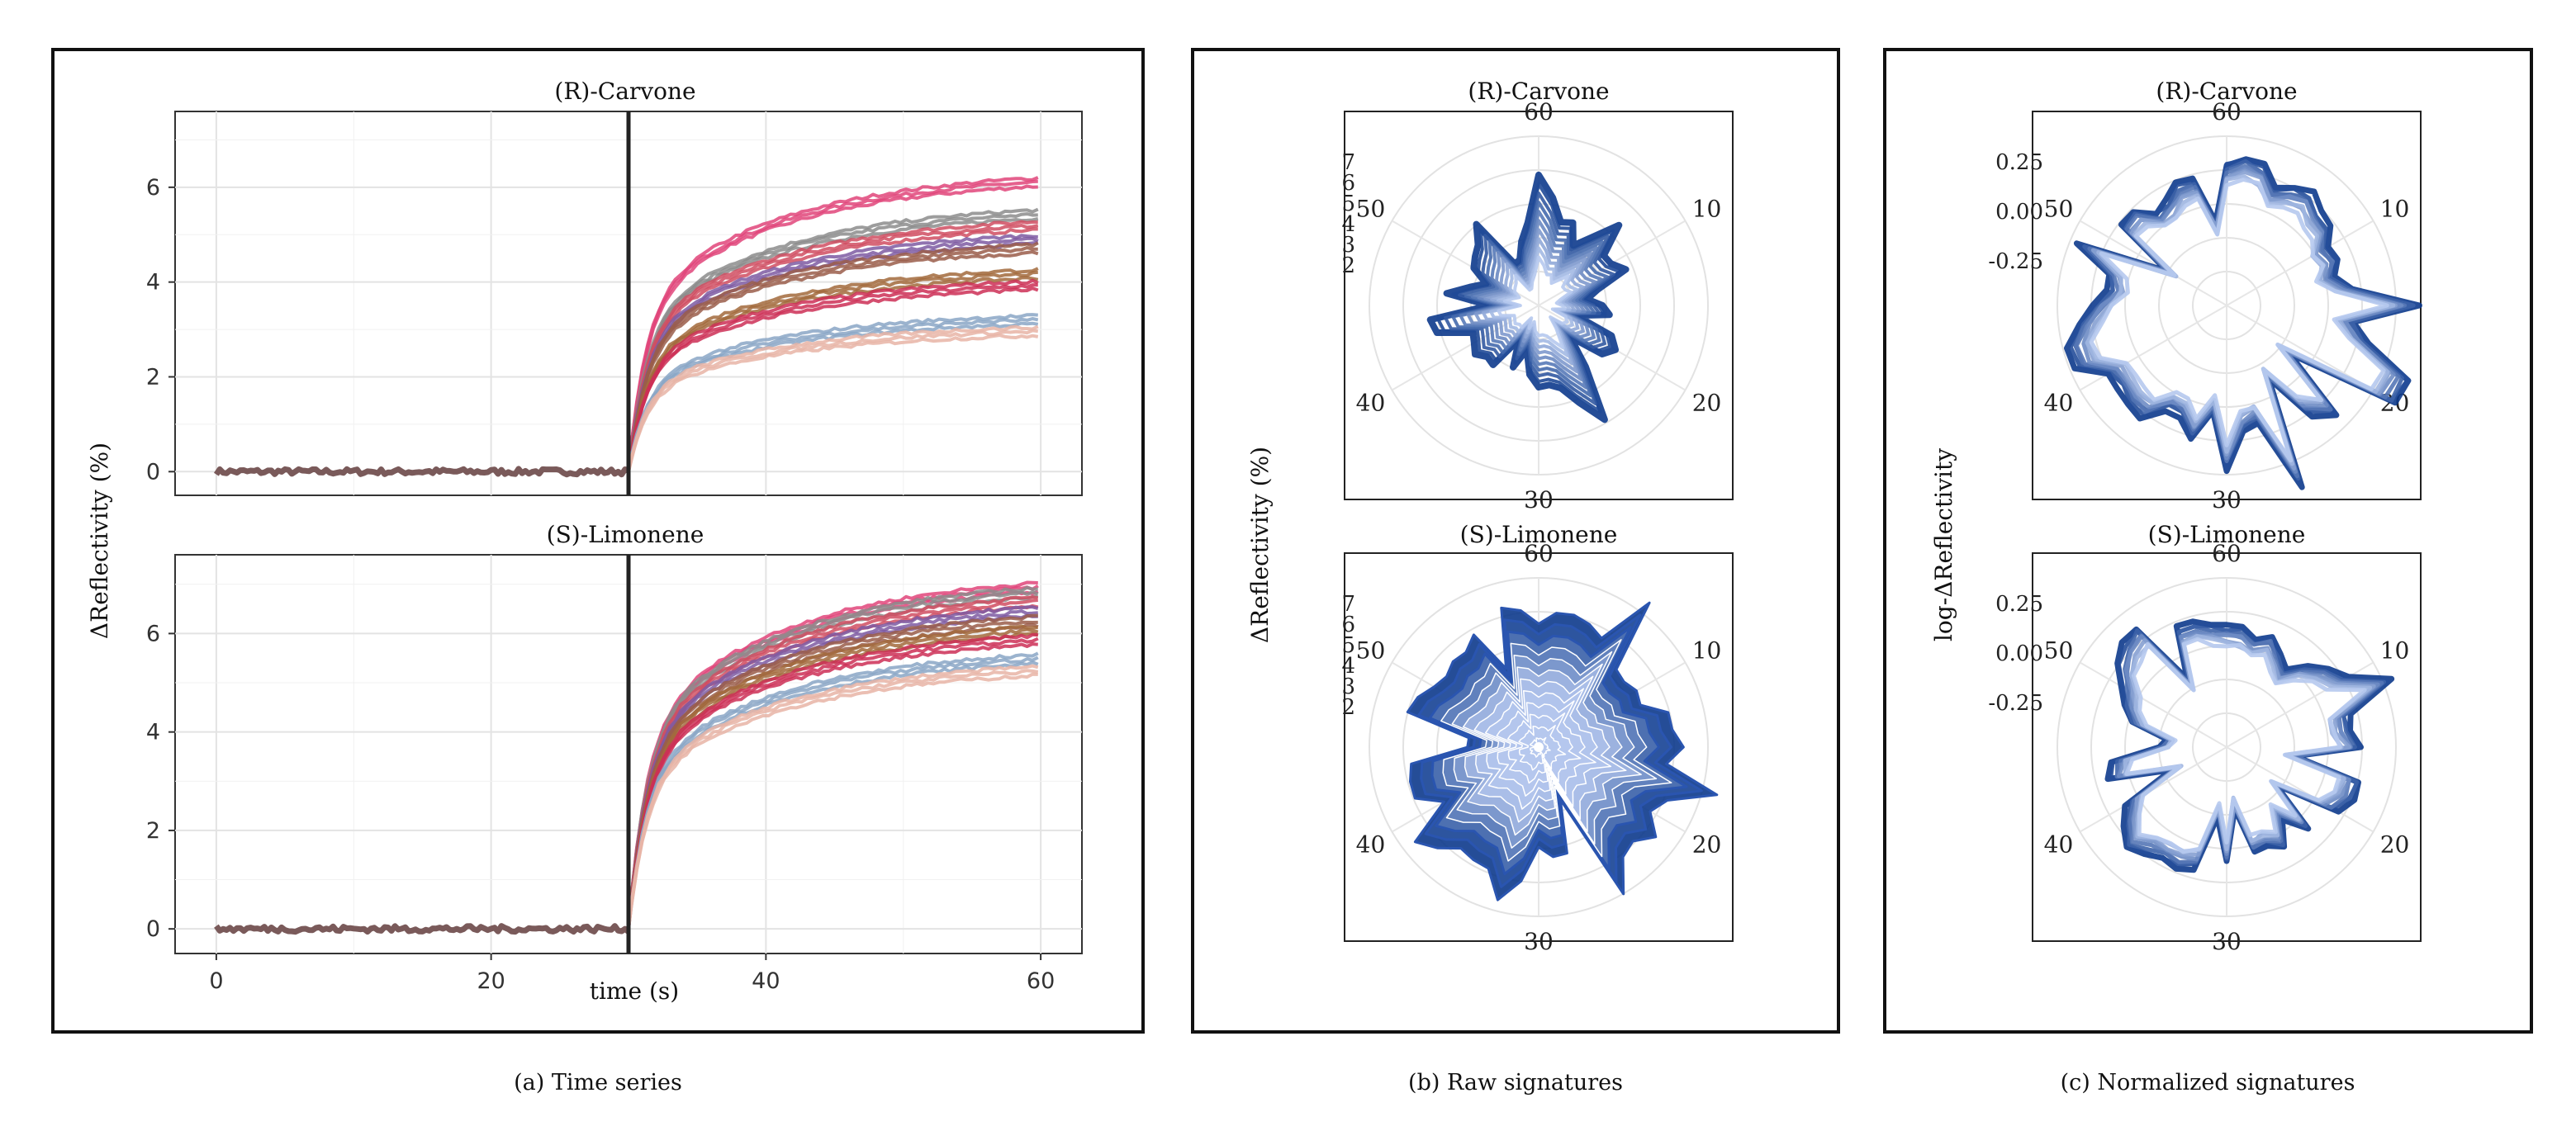 The height and width of the screenshot is (1131, 2576). I want to click on ts-plot-limonene: 0 2 4 6, so click(614, 754).